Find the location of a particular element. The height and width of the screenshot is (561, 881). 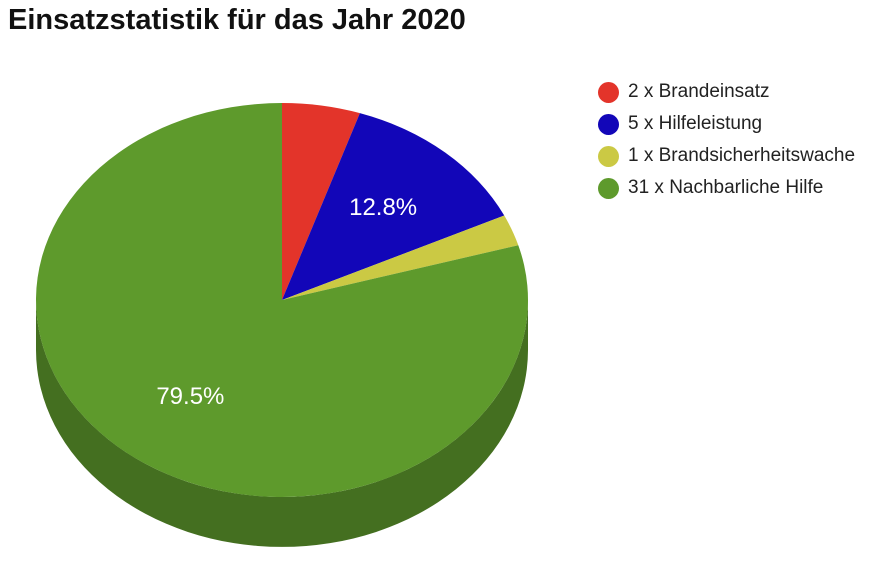

pie-slice-2-x-brandeinsatz is located at coordinates (321, 201).